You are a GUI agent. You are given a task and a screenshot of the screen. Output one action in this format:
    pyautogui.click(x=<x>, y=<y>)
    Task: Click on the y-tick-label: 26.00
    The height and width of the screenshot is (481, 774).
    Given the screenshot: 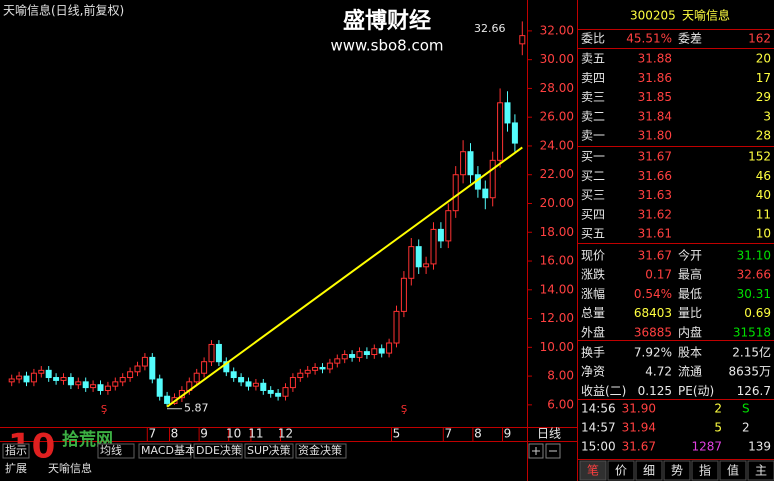 What is the action you would take?
    pyautogui.click(x=557, y=117)
    